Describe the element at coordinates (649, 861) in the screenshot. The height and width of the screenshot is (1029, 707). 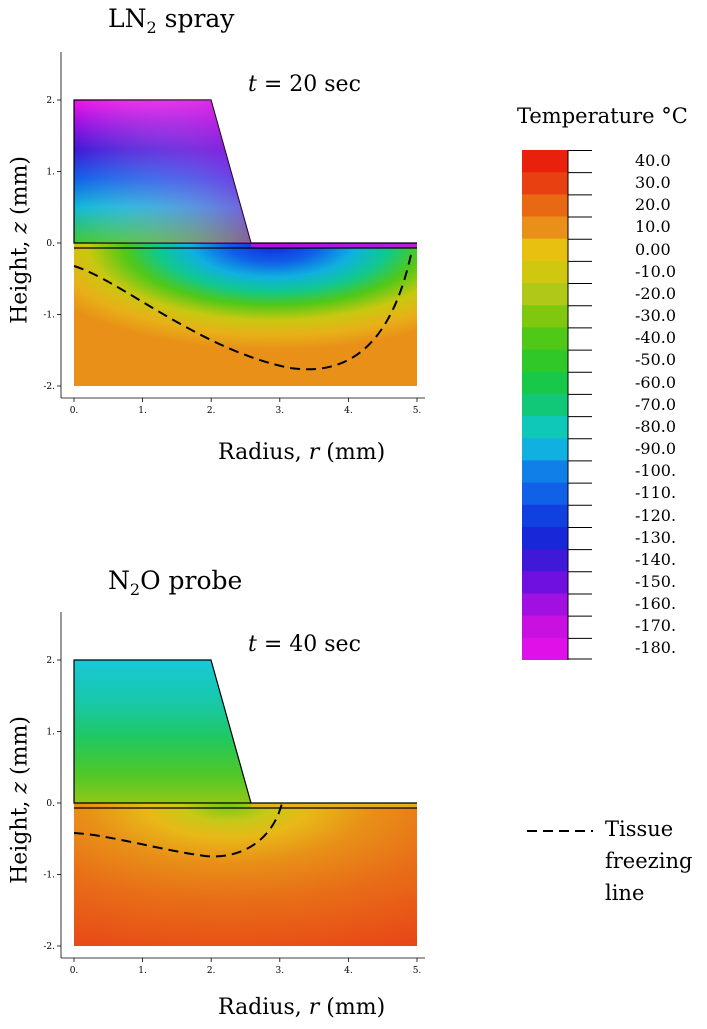
I see `legend-label: Tissue freezing line` at that location.